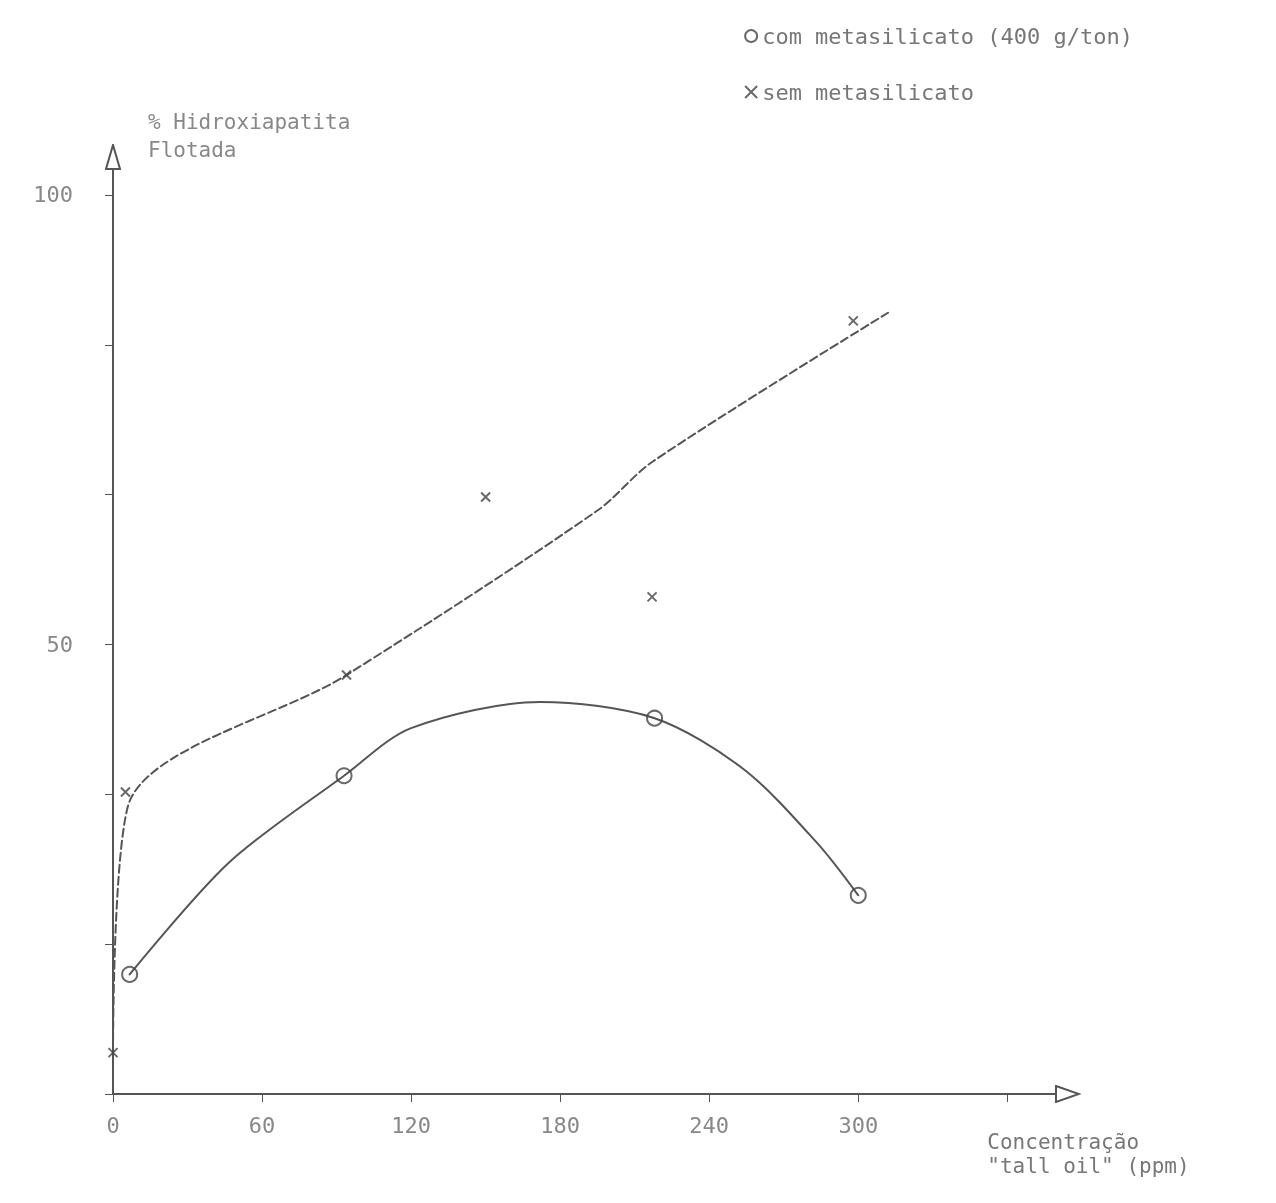 This screenshot has width=1276, height=1203. Describe the element at coordinates (53, 195) in the screenshot. I see `y-tick-label: 100` at that location.